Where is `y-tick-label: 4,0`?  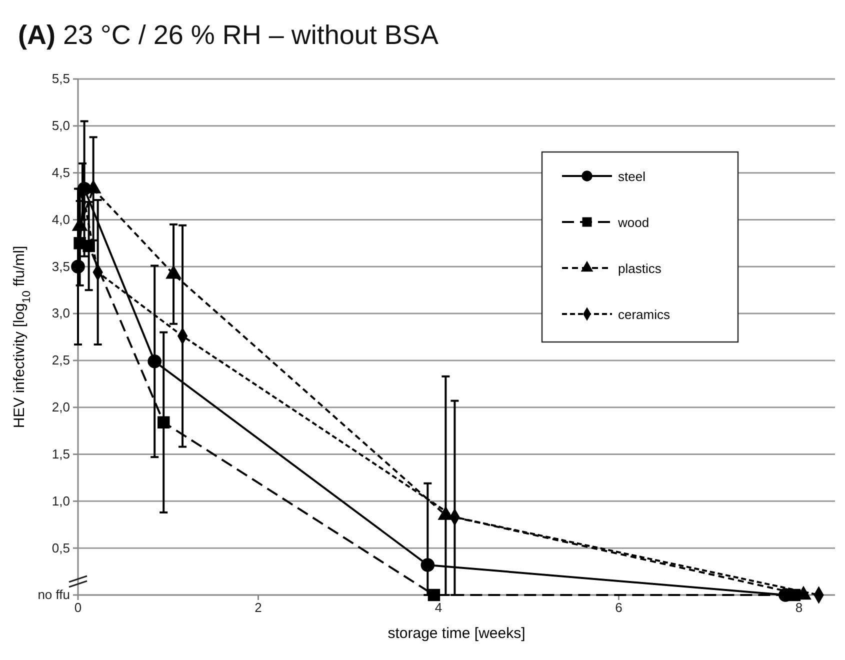 y-tick-label: 4,0 is located at coordinates (61, 219).